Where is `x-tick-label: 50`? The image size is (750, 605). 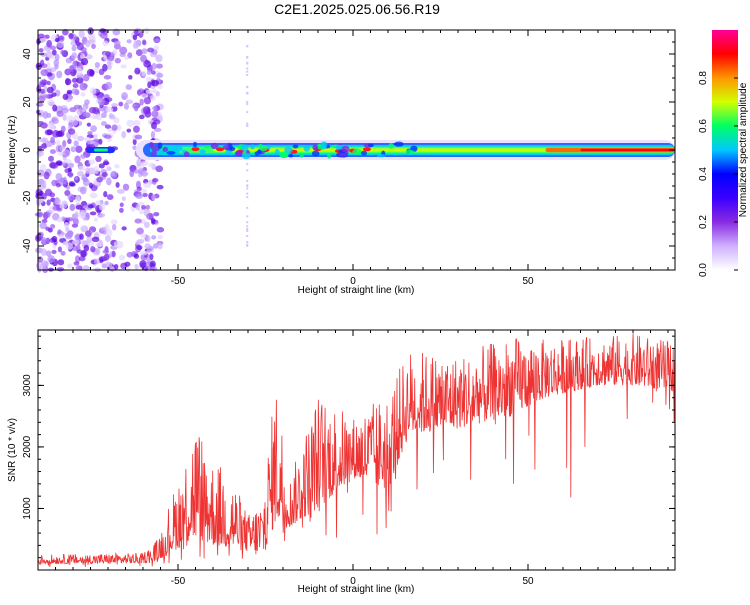
x-tick-label: 50 is located at coordinates (528, 281).